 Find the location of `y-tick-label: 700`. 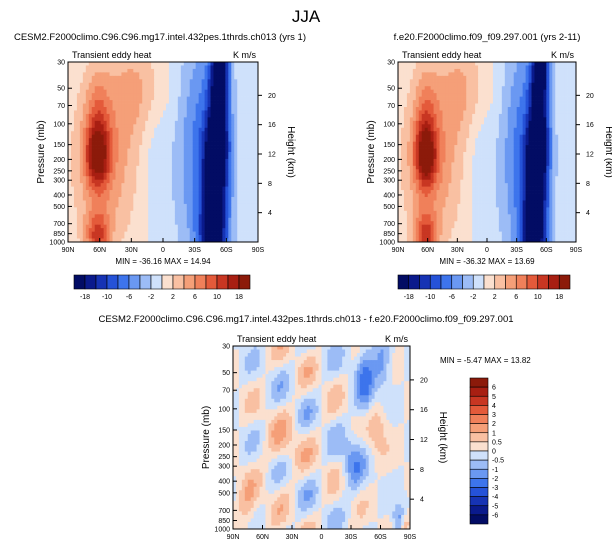

y-tick-label: 700 is located at coordinates (59, 224).